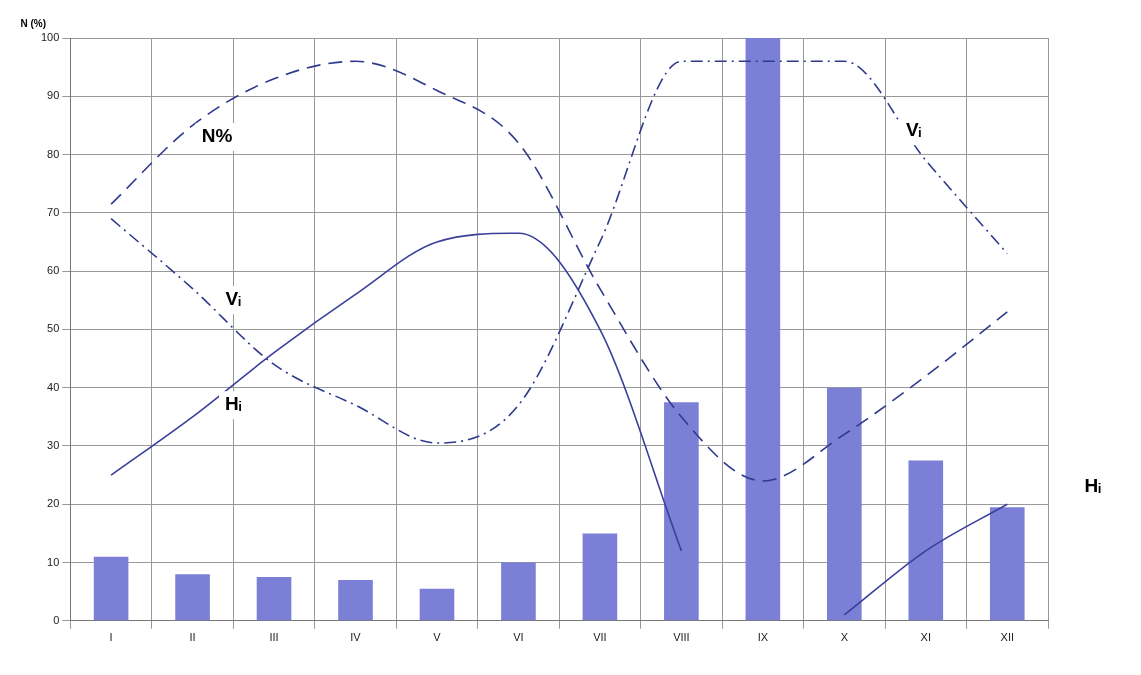  Describe the element at coordinates (925, 637) in the screenshot. I see `x-tick-label: XI` at that location.